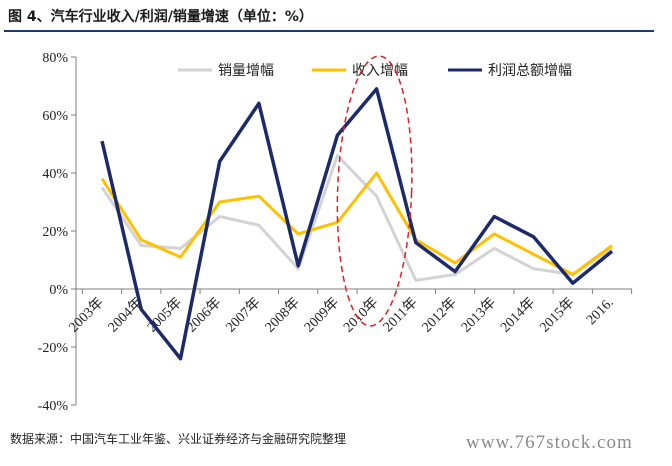 The width and height of the screenshot is (672, 466). What do you see at coordinates (321, 315) in the screenshot?
I see `x-tick-label: 2009年` at bounding box center [321, 315].